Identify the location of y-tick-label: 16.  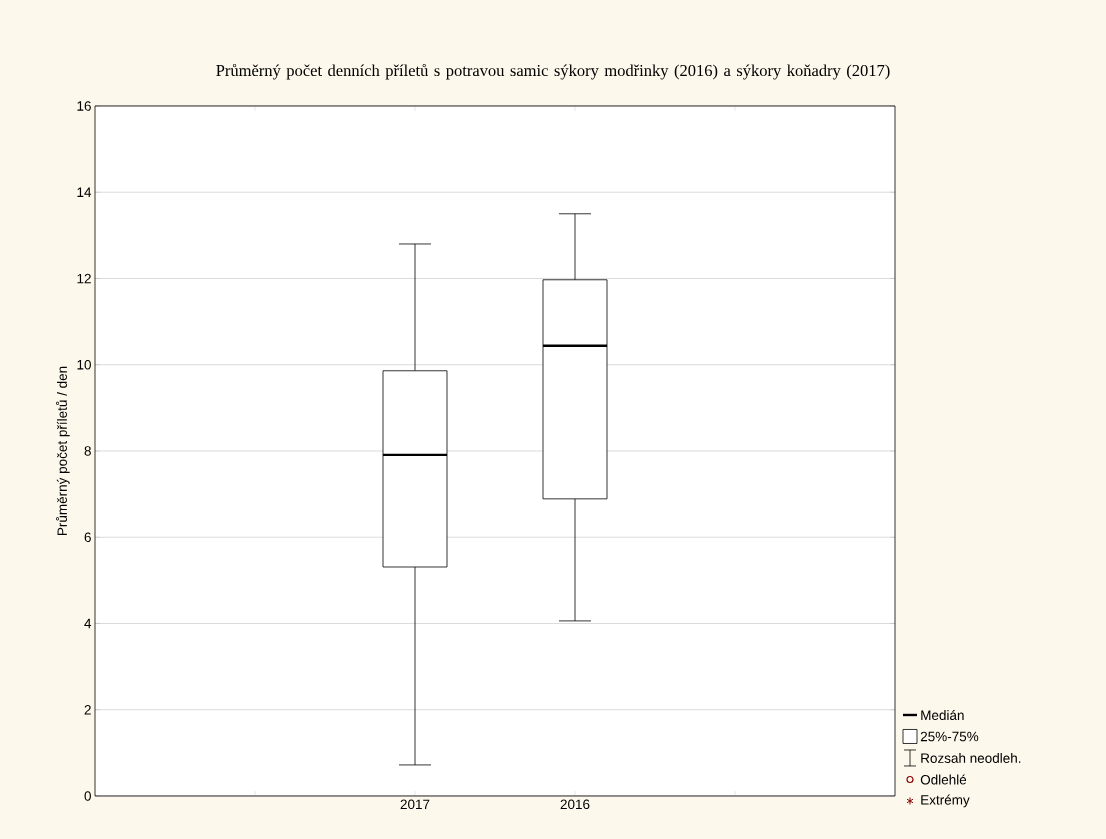
(84, 106).